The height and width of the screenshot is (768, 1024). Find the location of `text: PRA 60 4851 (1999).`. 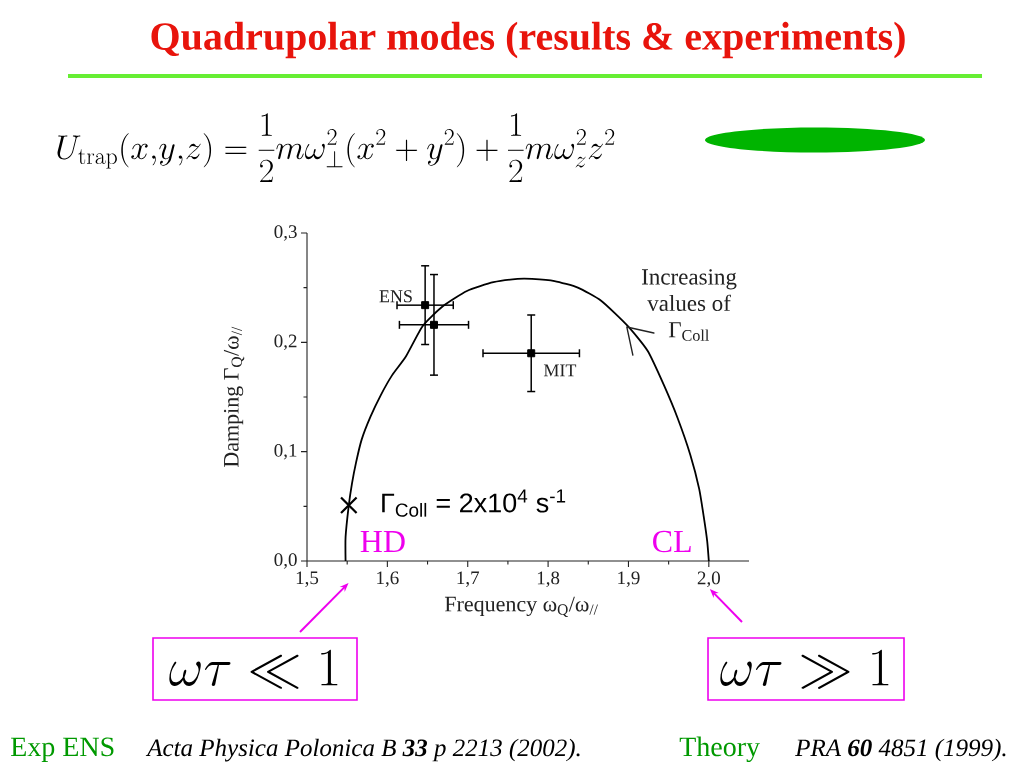

text: PRA 60 4851 (1999). is located at coordinates (900, 750).